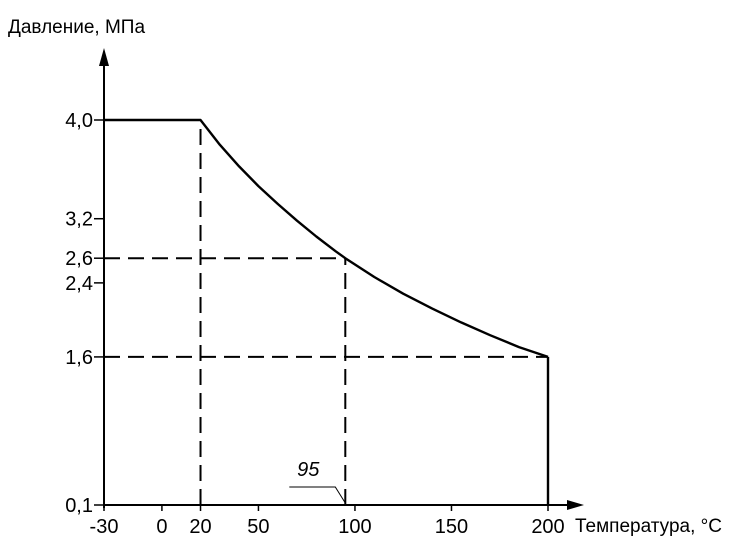 The height and width of the screenshot is (540, 749). What do you see at coordinates (575, 505) in the screenshot?
I see `x-axis-arrow` at bounding box center [575, 505].